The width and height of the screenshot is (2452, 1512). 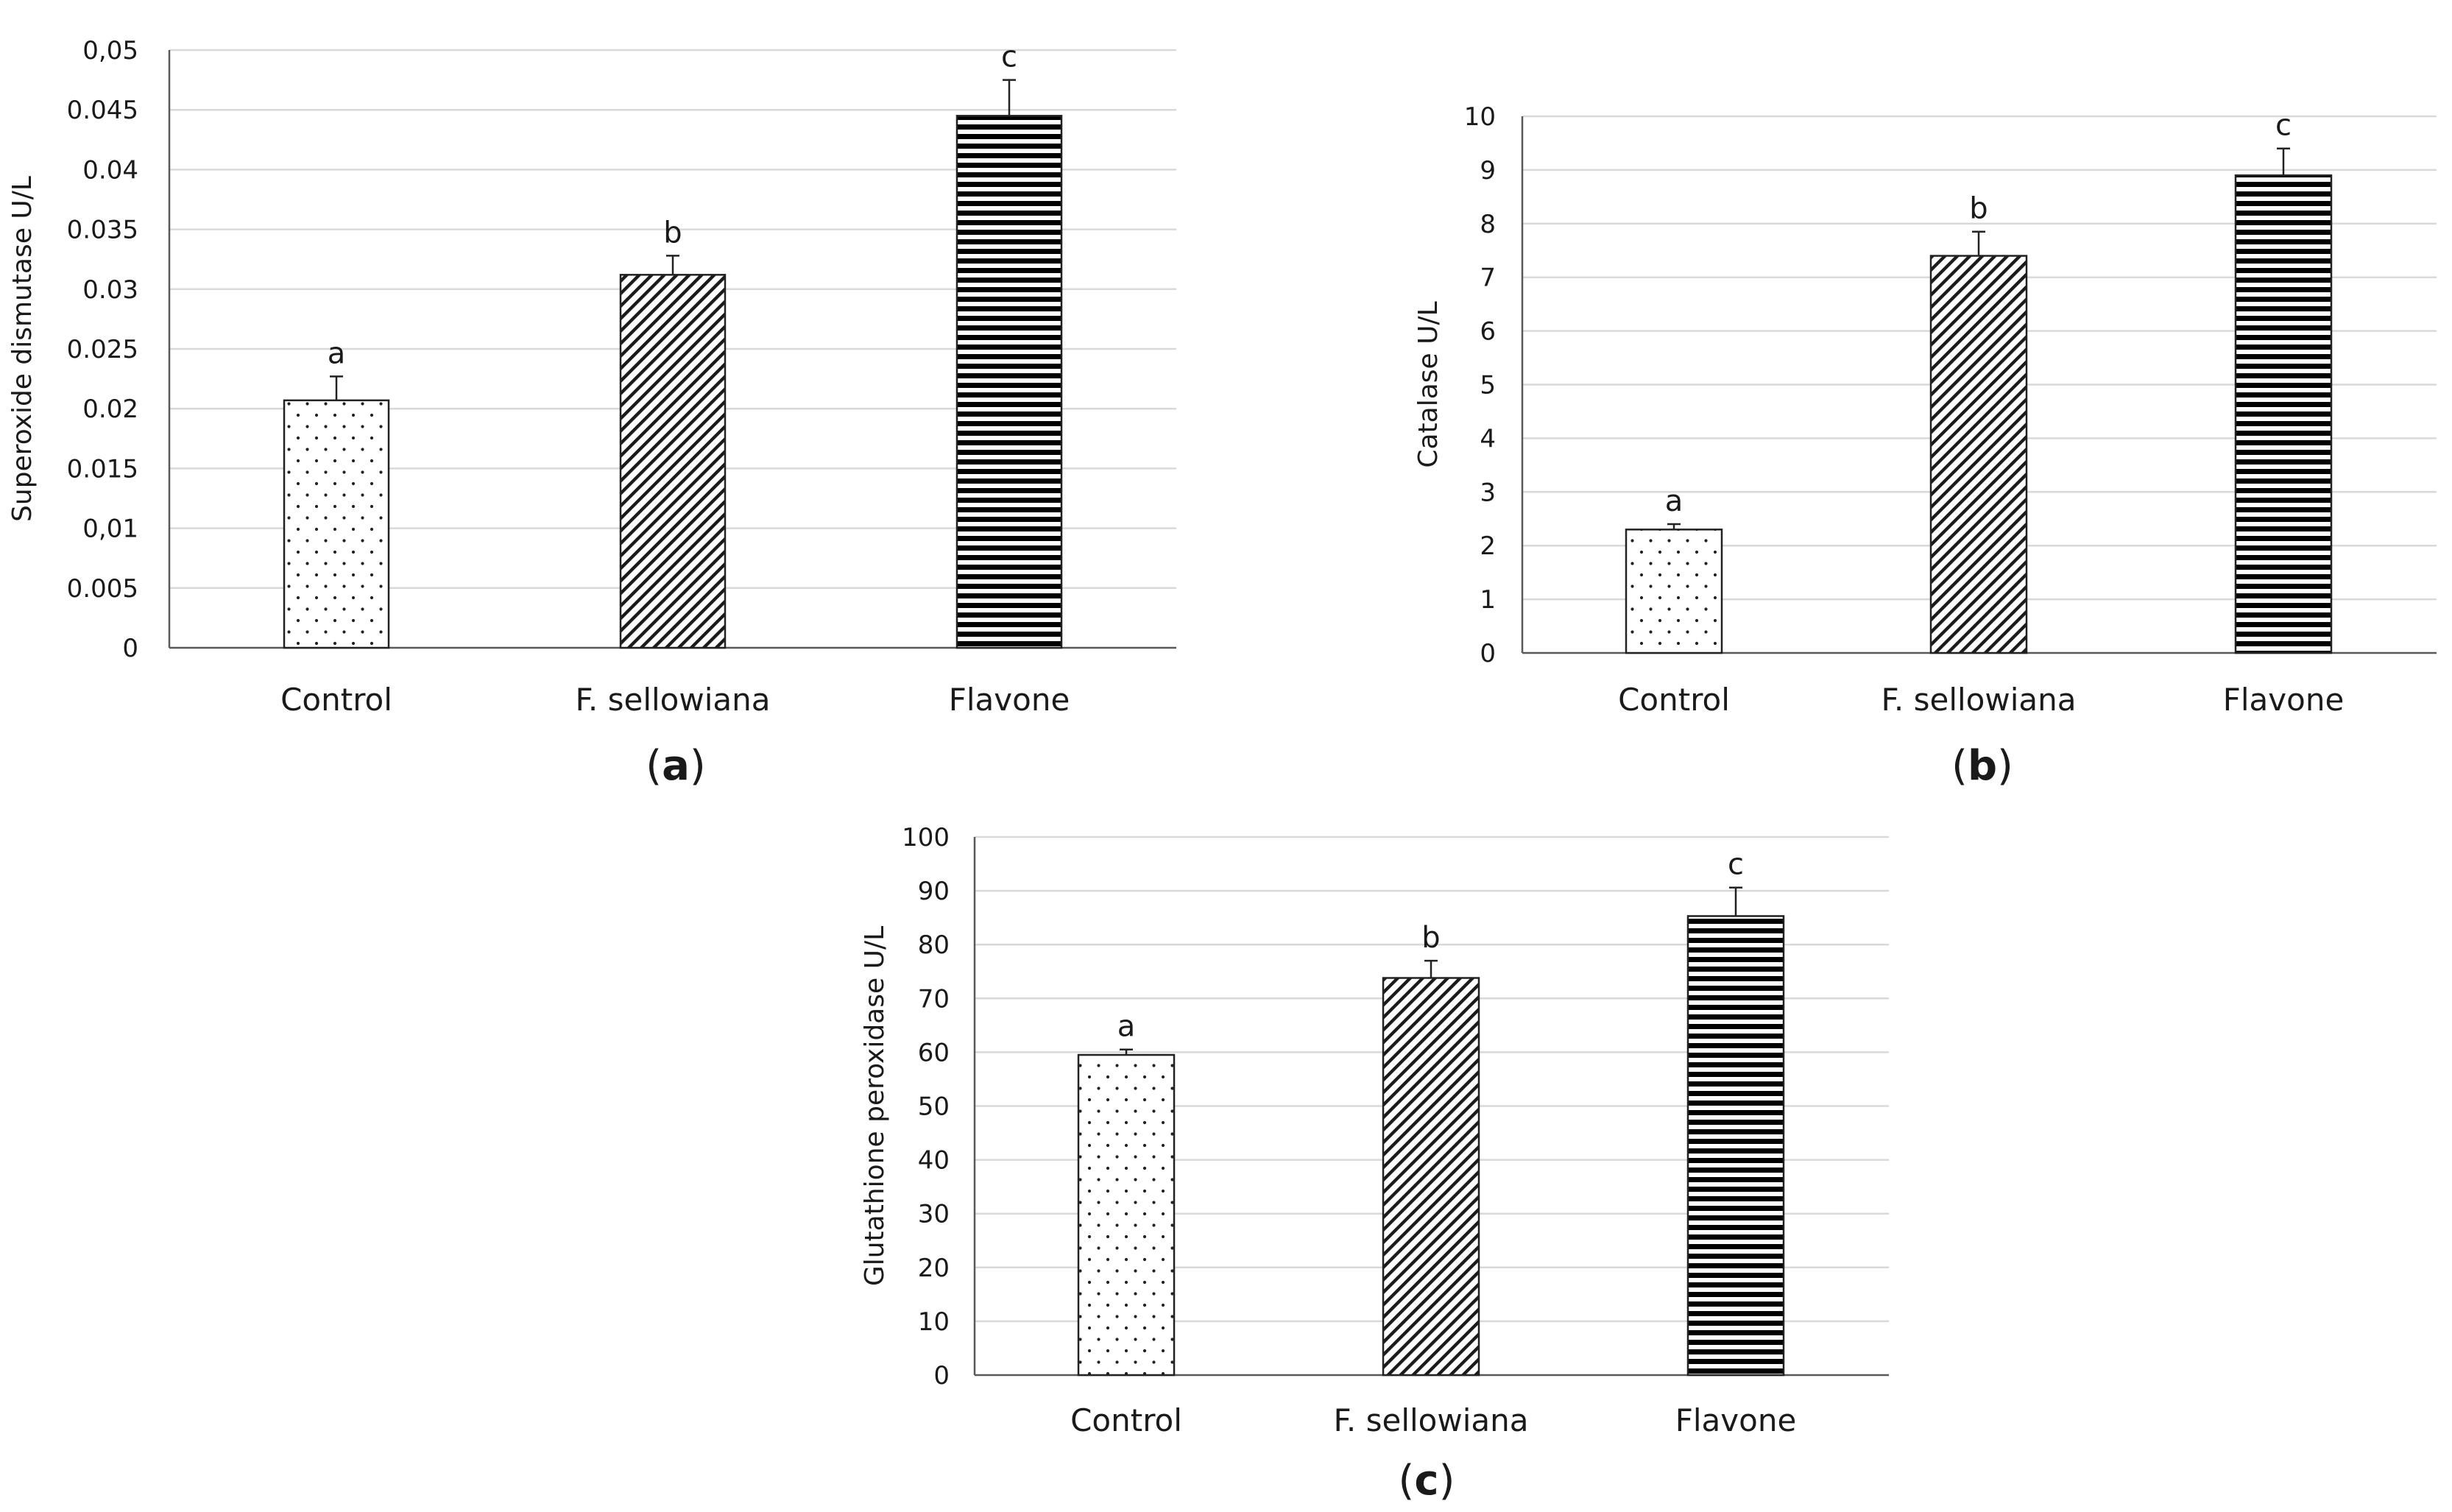 I want to click on panel-c-ytick-label: 20, so click(x=934, y=1268).